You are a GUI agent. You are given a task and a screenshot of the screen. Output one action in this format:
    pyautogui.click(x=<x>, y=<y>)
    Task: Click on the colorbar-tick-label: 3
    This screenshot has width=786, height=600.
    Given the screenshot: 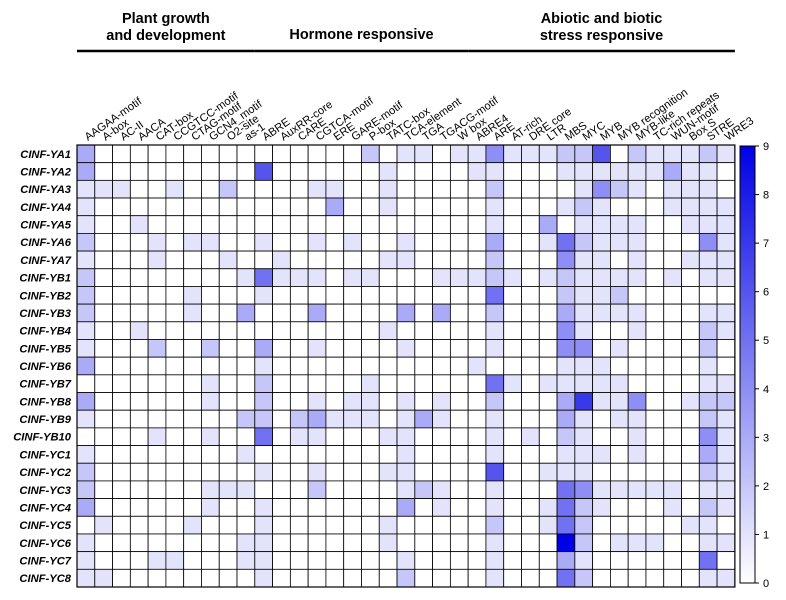 What is the action you would take?
    pyautogui.click(x=766, y=438)
    